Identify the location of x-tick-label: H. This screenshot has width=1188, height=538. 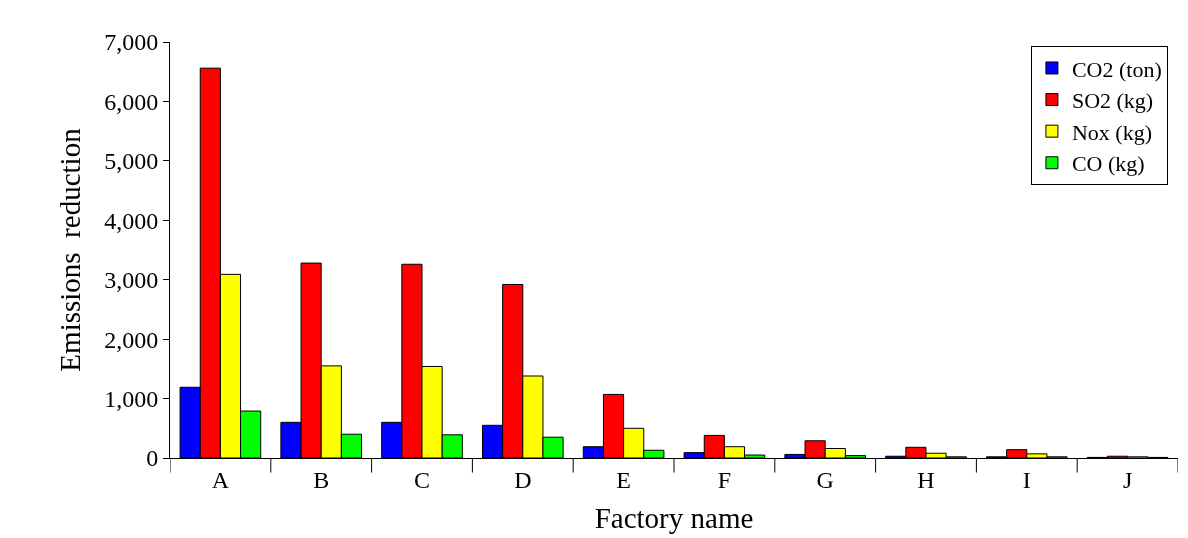
(926, 479).